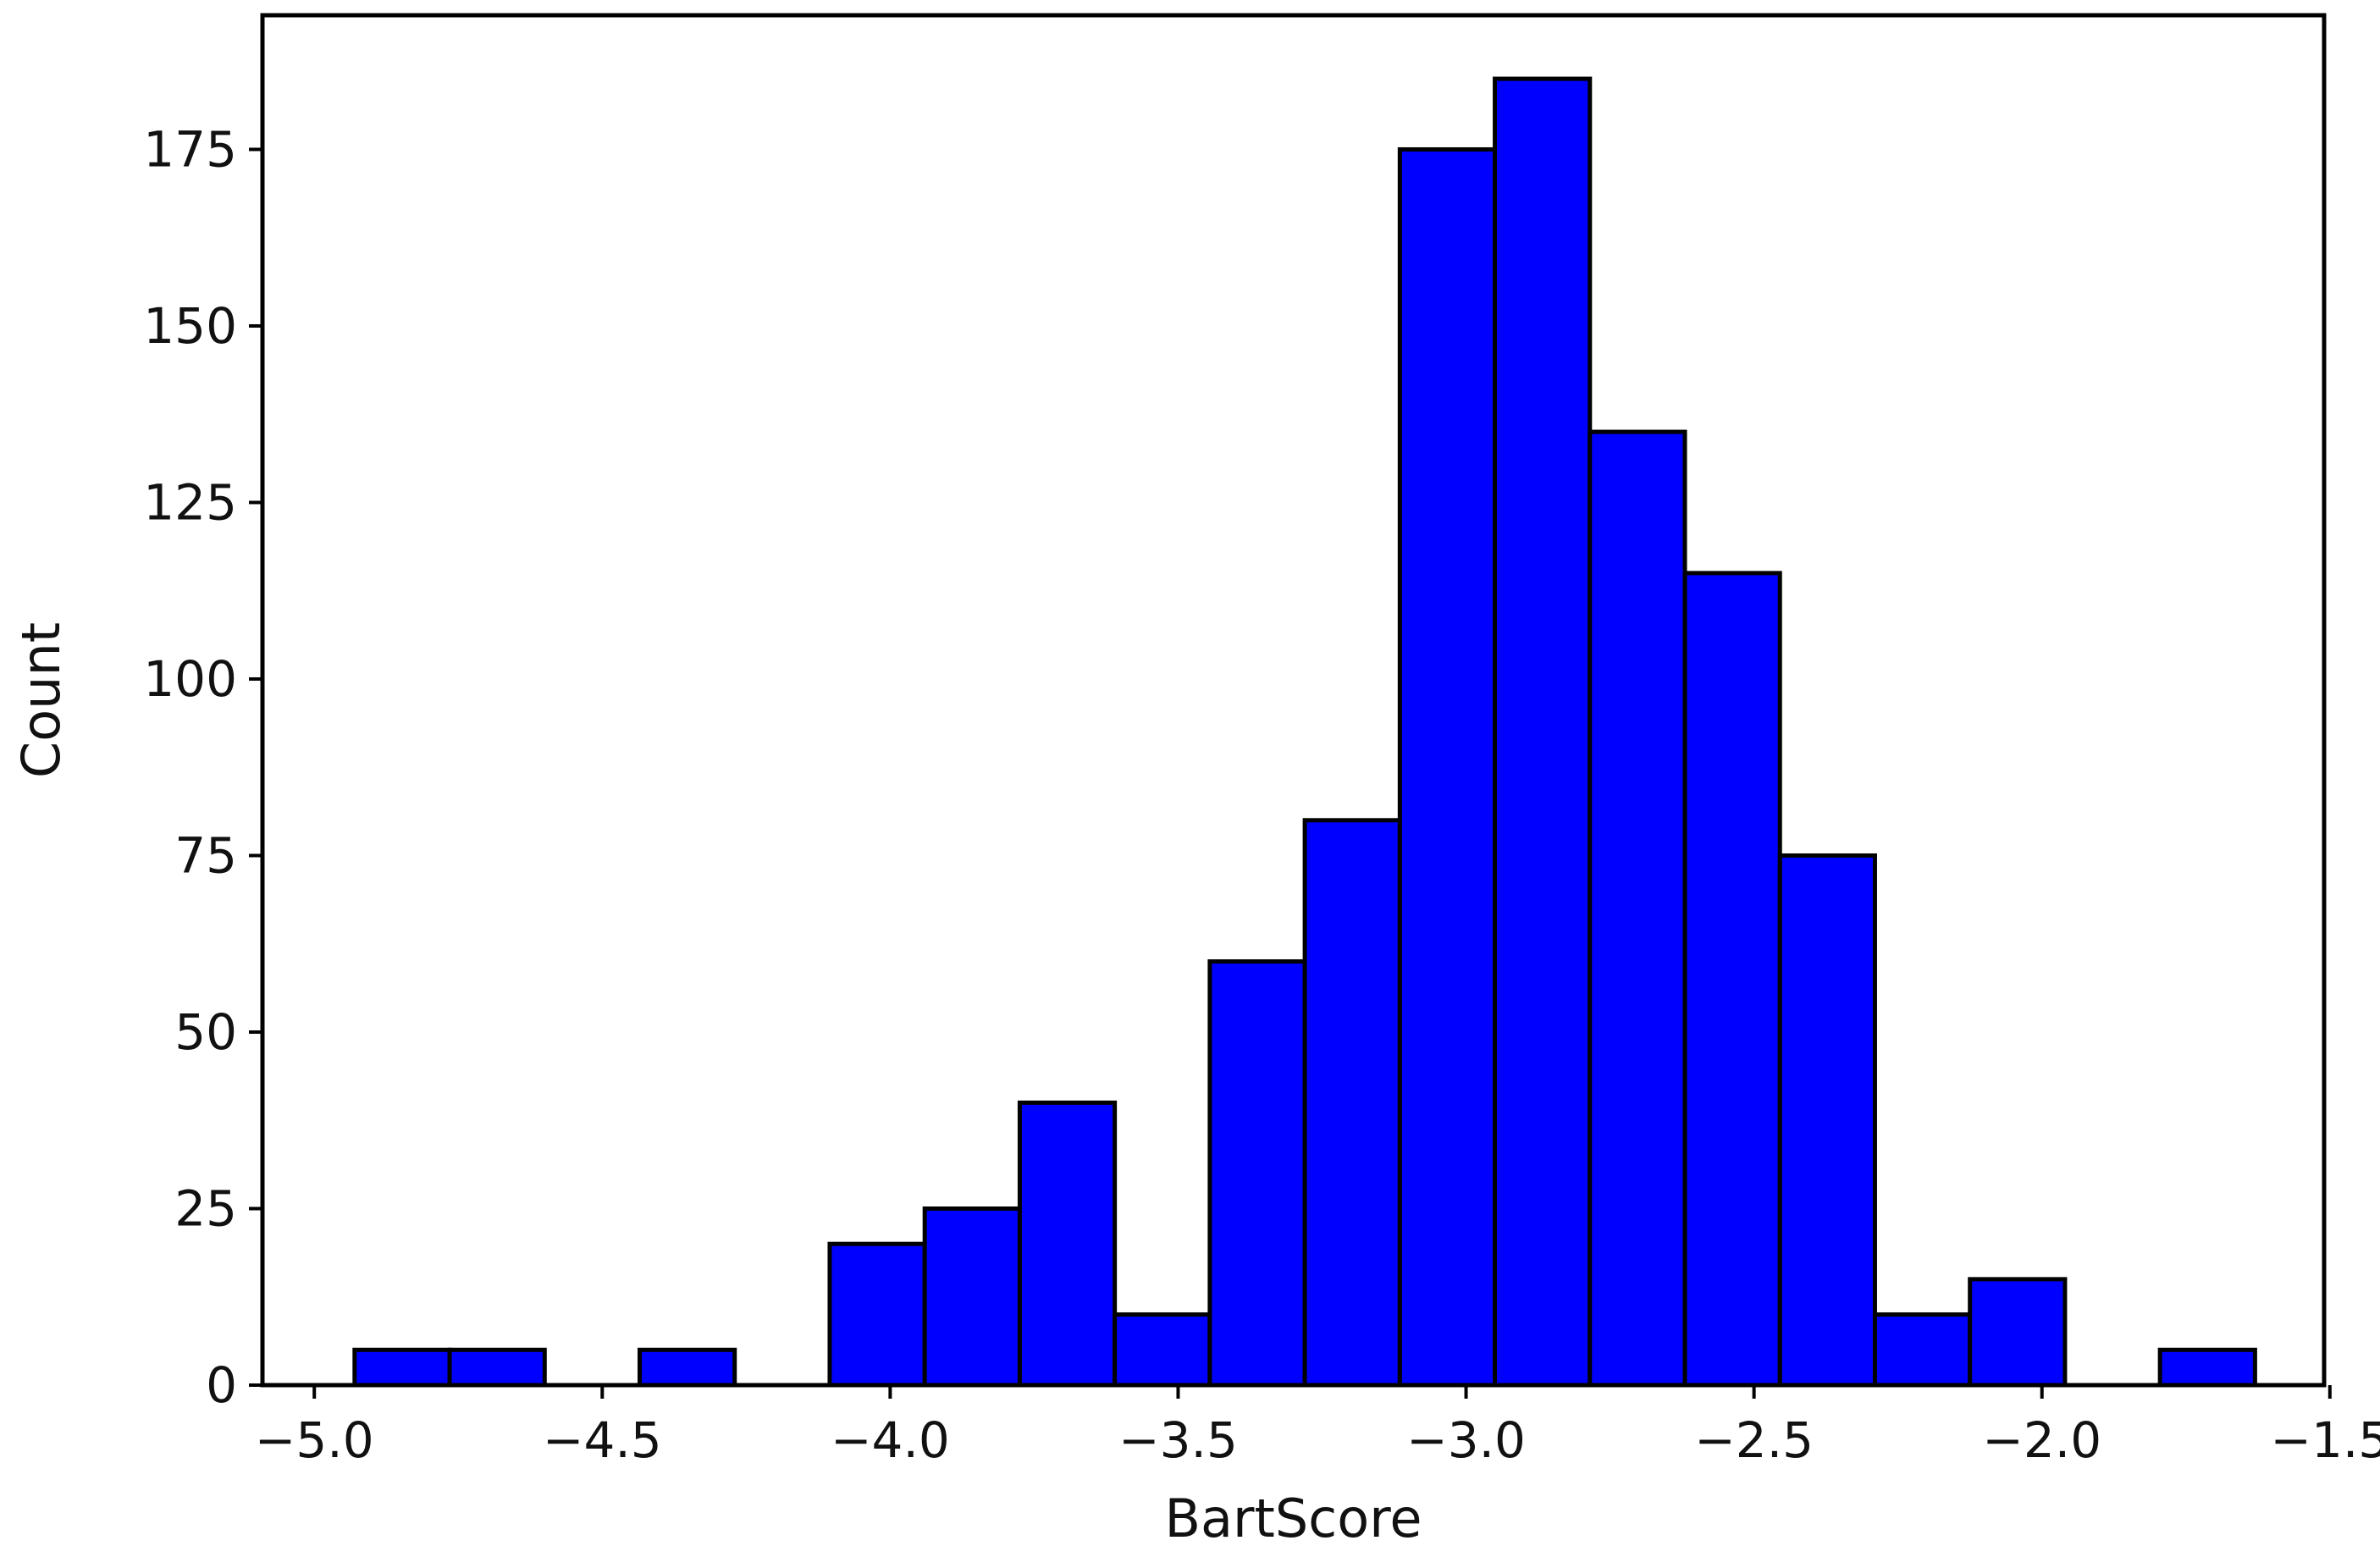 The width and height of the screenshot is (2380, 1557). What do you see at coordinates (1317, 1427) in the screenshot?
I see `x-axis-ticks: −5.0 −4.5 −4.0 −3.5 −3.0 −2.5 −2.0 −1.5` at bounding box center [1317, 1427].